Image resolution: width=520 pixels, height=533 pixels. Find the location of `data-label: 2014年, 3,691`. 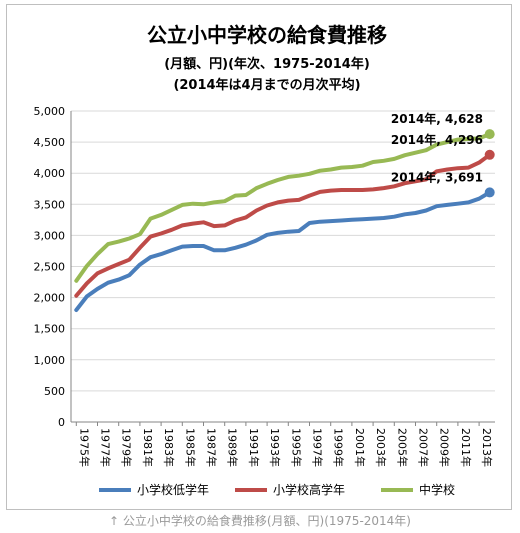

data-label: 2014年, 3,691 is located at coordinates (437, 176).